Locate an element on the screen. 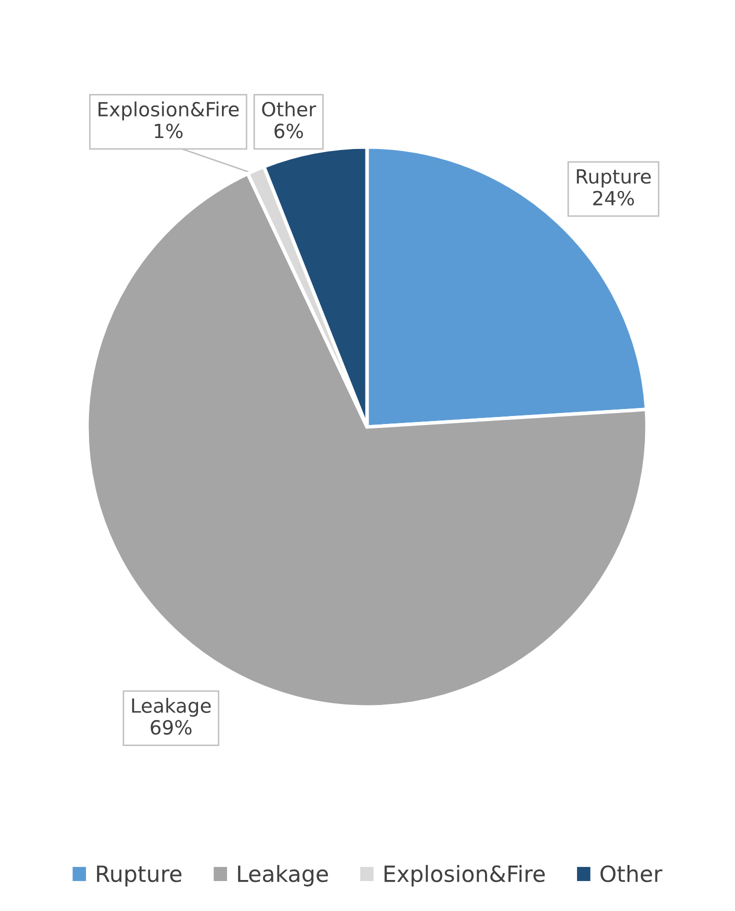 The height and width of the screenshot is (911, 735). data-label: 1% is located at coordinates (168, 131).